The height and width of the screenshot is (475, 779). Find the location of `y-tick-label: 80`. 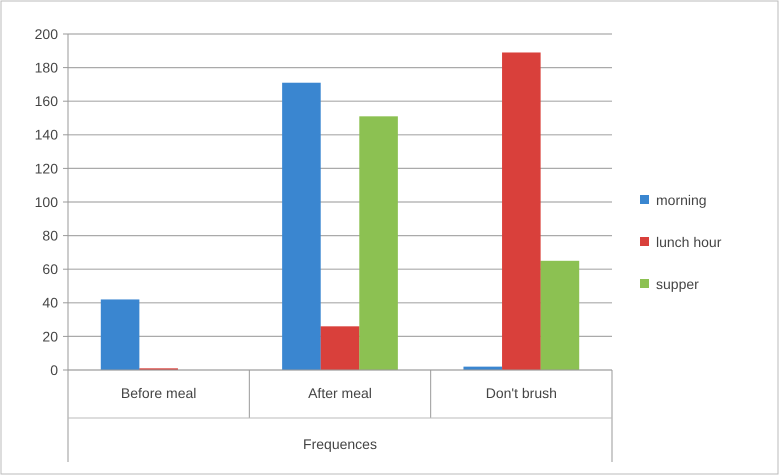

y-tick-label: 80 is located at coordinates (50, 236).